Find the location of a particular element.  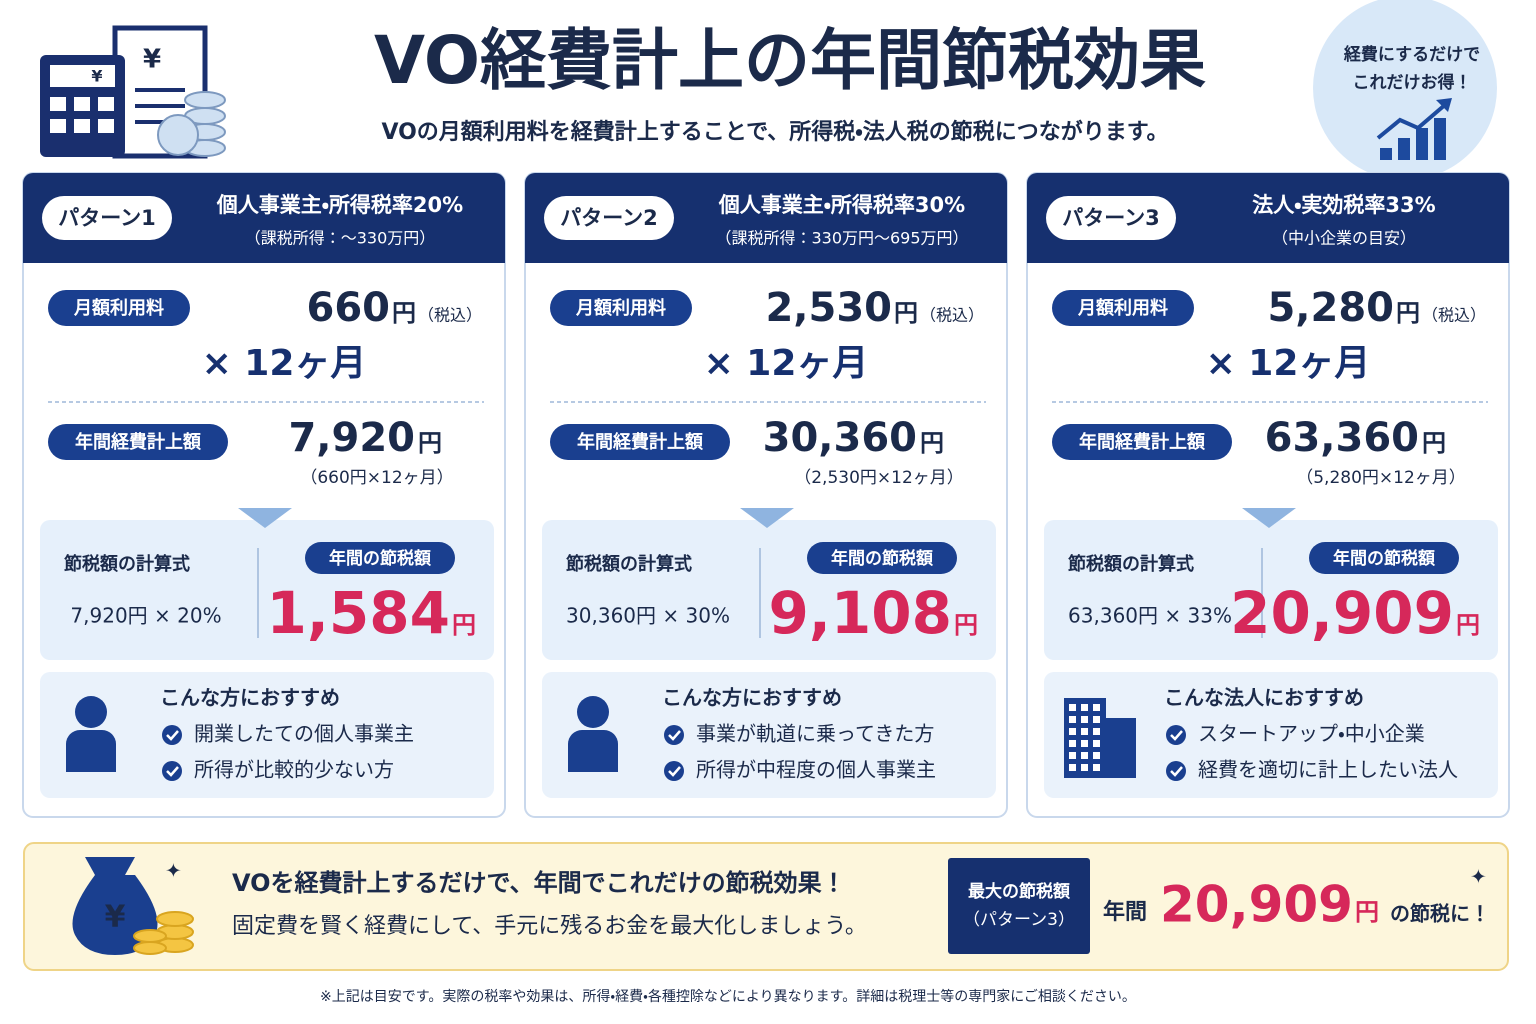

badge-text: これだけお得！ is located at coordinates (1412, 82).